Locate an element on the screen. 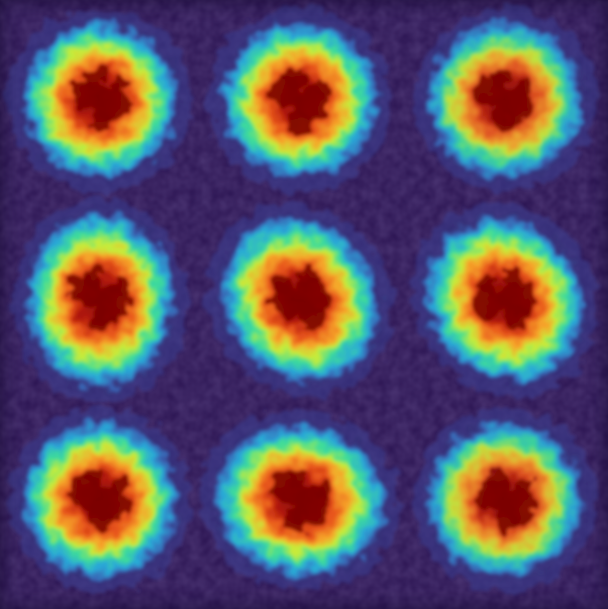  blob-r1c1 is located at coordinates (100, 100).